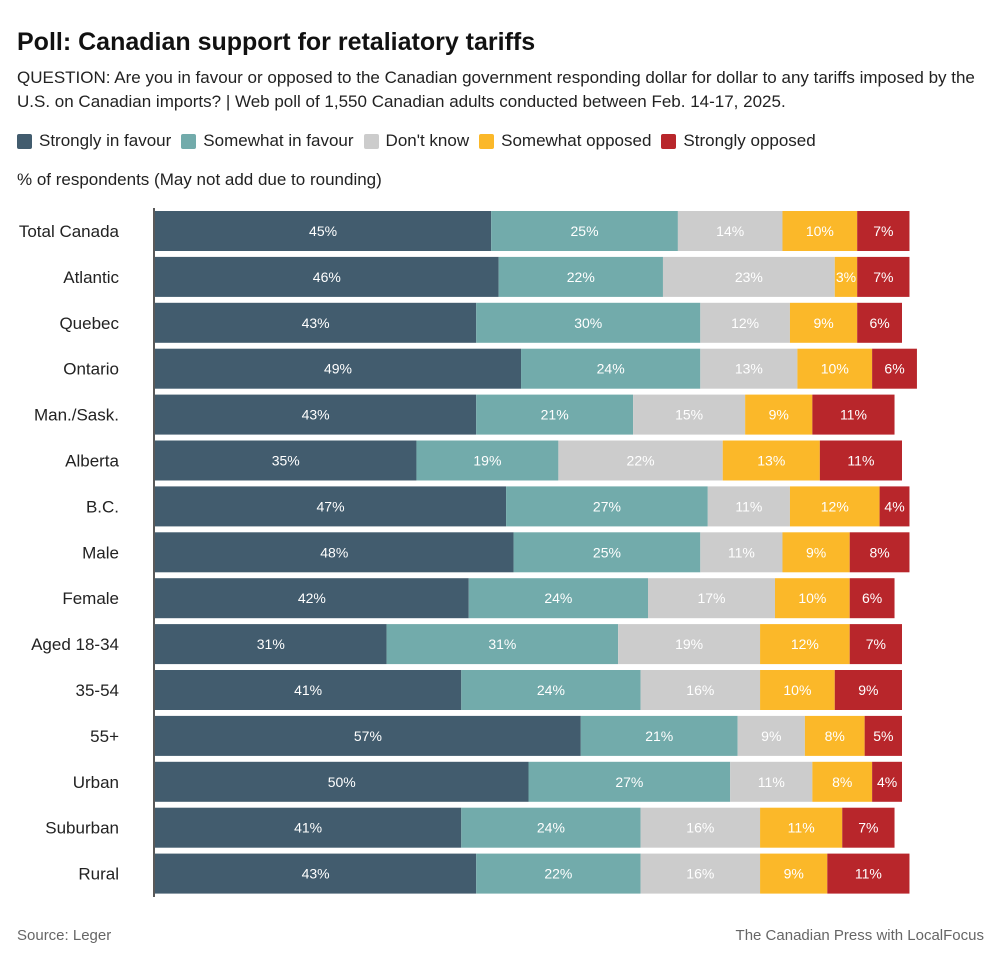 This screenshot has height=967, width=1000. Describe the element at coordinates (98, 874) in the screenshot. I see `category-label: Rural` at that location.